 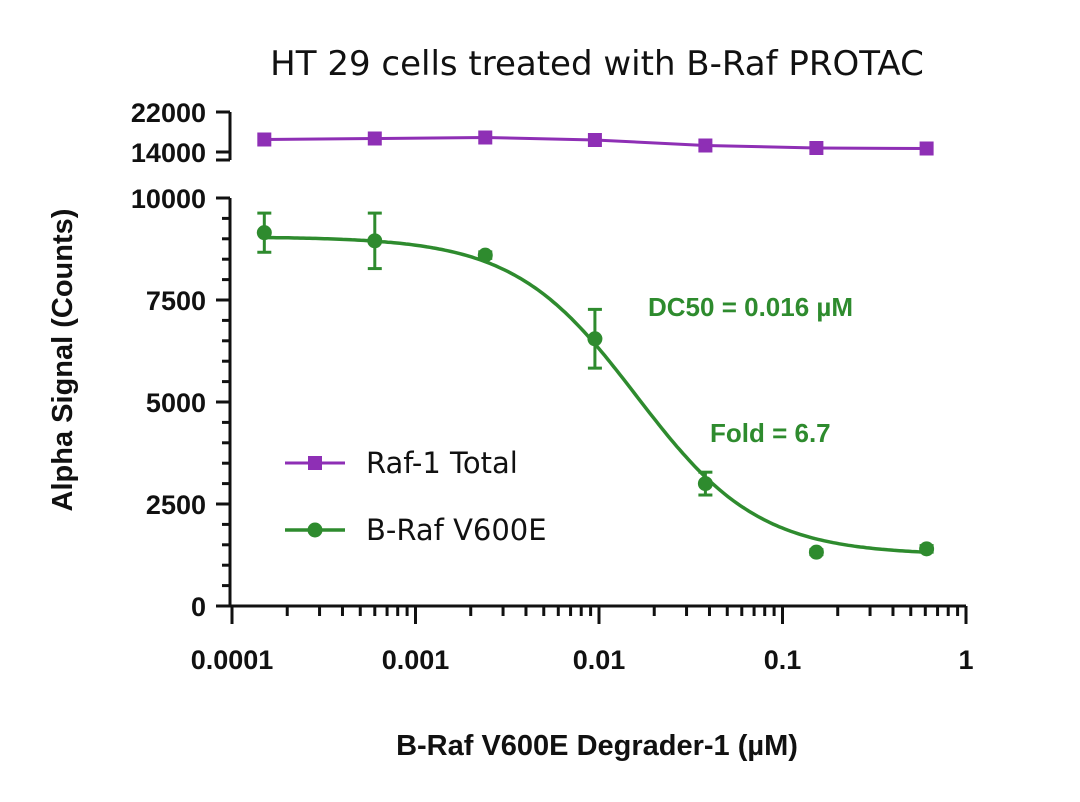 I want to click on y-tick-label: 5000, so click(x=176, y=403).